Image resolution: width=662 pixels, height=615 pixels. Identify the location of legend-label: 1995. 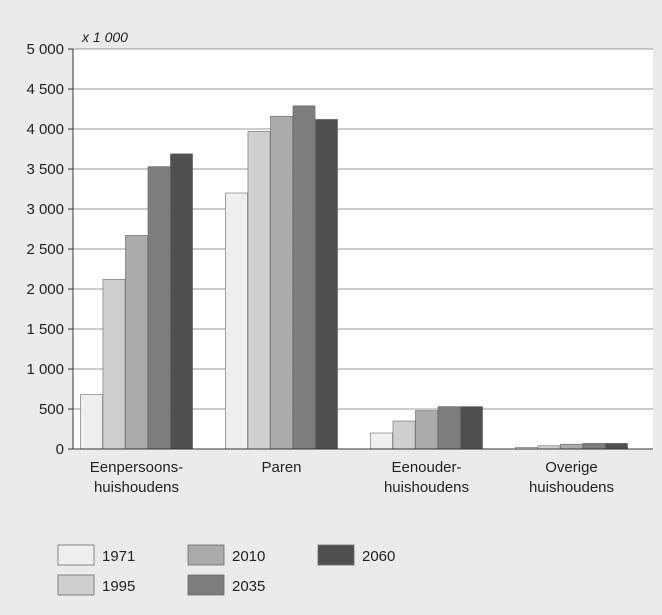
(118, 586).